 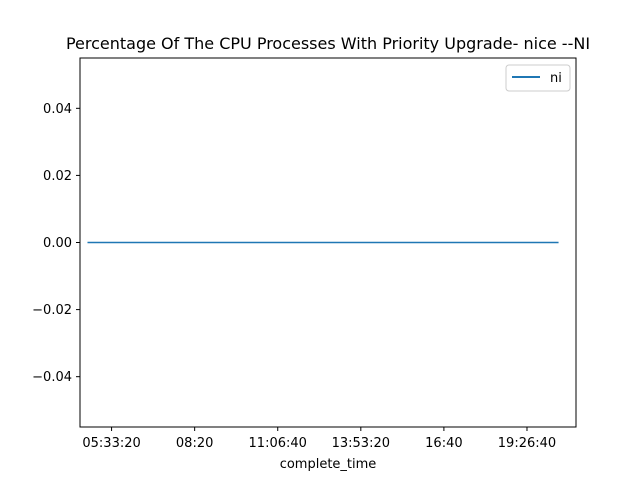 I want to click on legend: ni, so click(x=538, y=78).